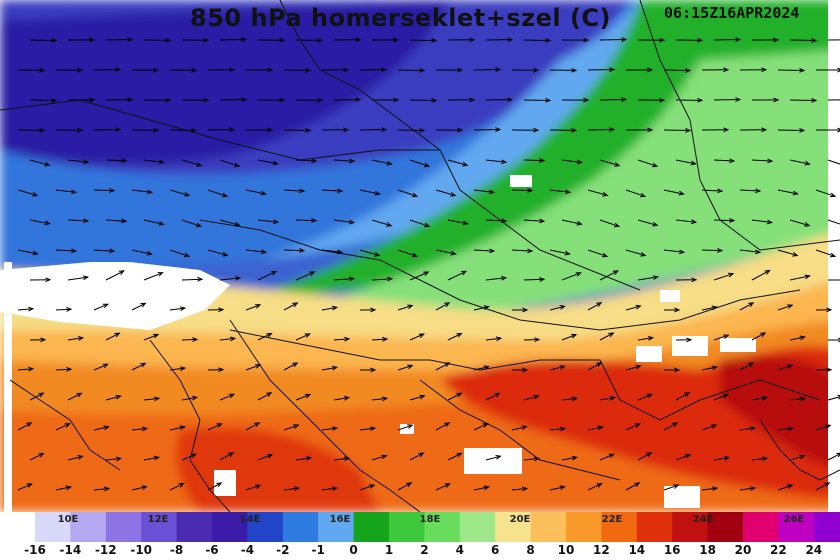  I want to click on colorbar-tick-label: 24, so click(814, 550).